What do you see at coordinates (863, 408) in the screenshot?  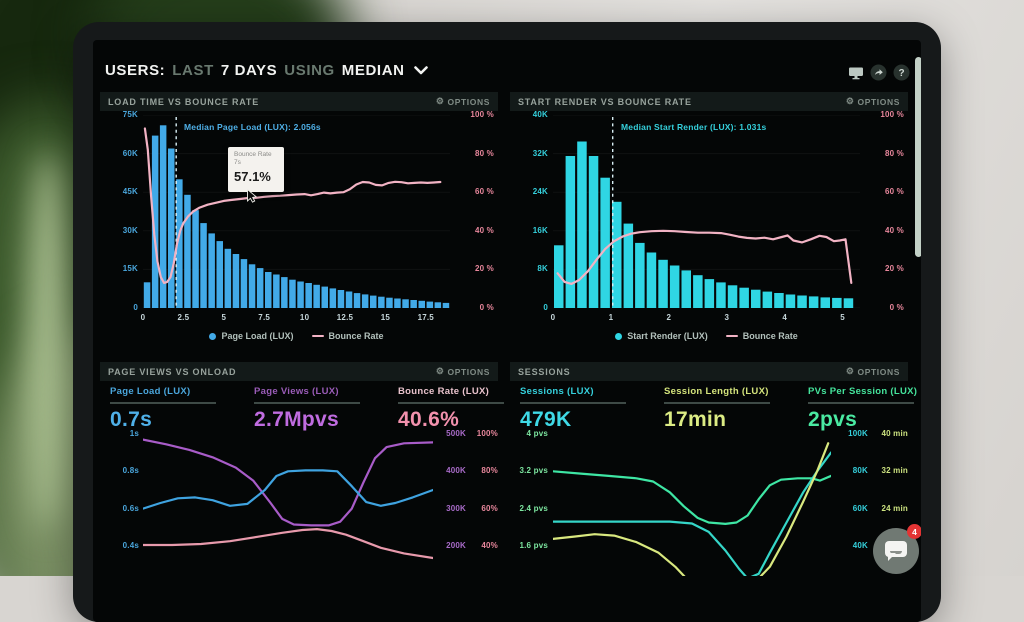 I see `metric-pvs-per-session: PVs Per Session (LUX) 2pvs` at bounding box center [863, 408].